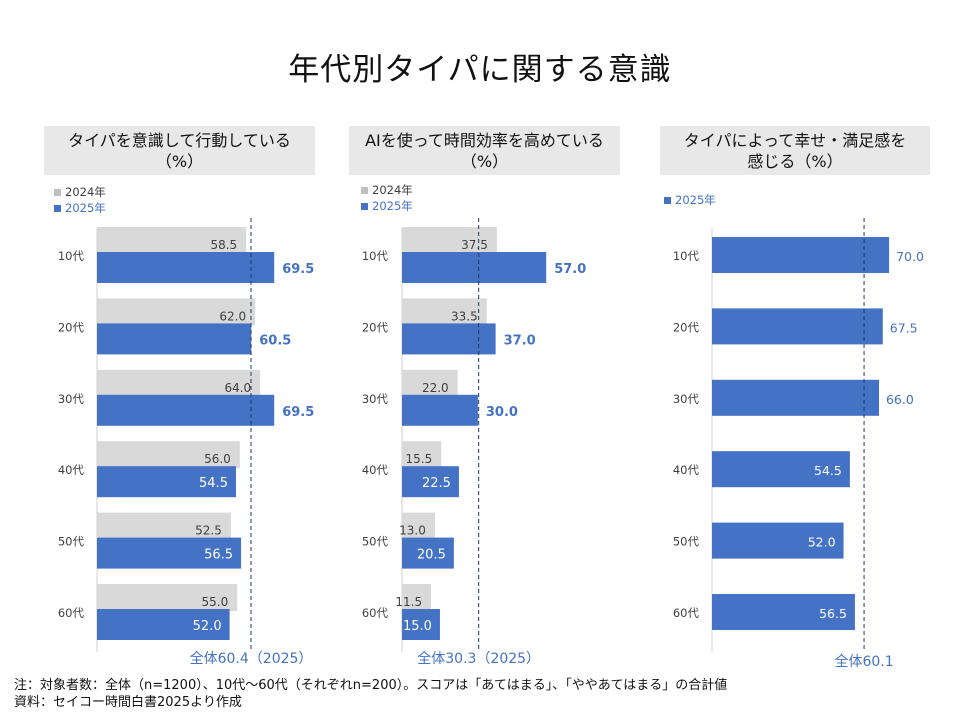 This screenshot has width=960, height=720. What do you see at coordinates (128, 702) in the screenshot?
I see `source-note: 資料：セイコー時間白書2025より作成` at bounding box center [128, 702].